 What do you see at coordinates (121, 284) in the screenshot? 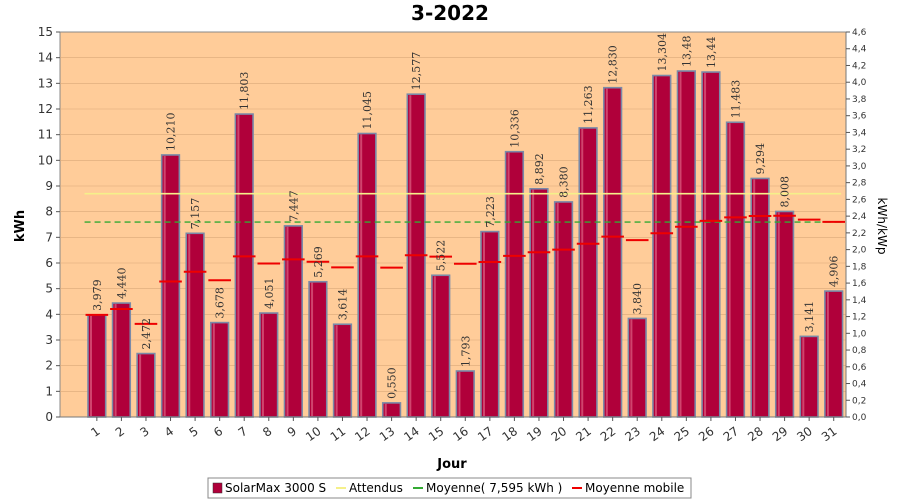
I see `data-label: 4,440` at bounding box center [121, 284].